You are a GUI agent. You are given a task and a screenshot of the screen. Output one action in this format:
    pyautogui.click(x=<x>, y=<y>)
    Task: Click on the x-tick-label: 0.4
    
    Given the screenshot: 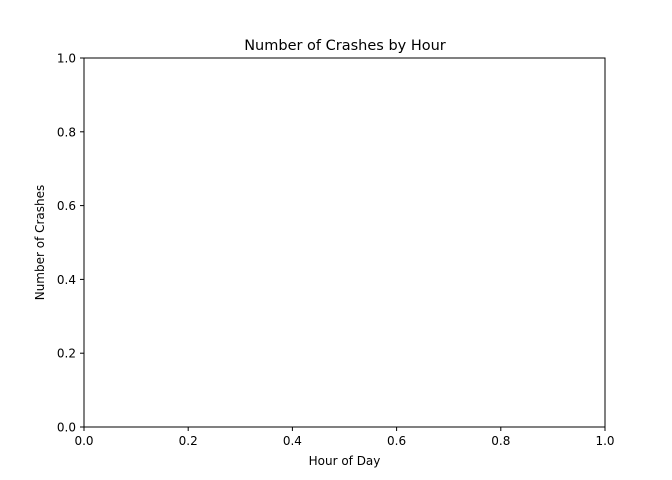 What is the action you would take?
    pyautogui.click(x=292, y=441)
    